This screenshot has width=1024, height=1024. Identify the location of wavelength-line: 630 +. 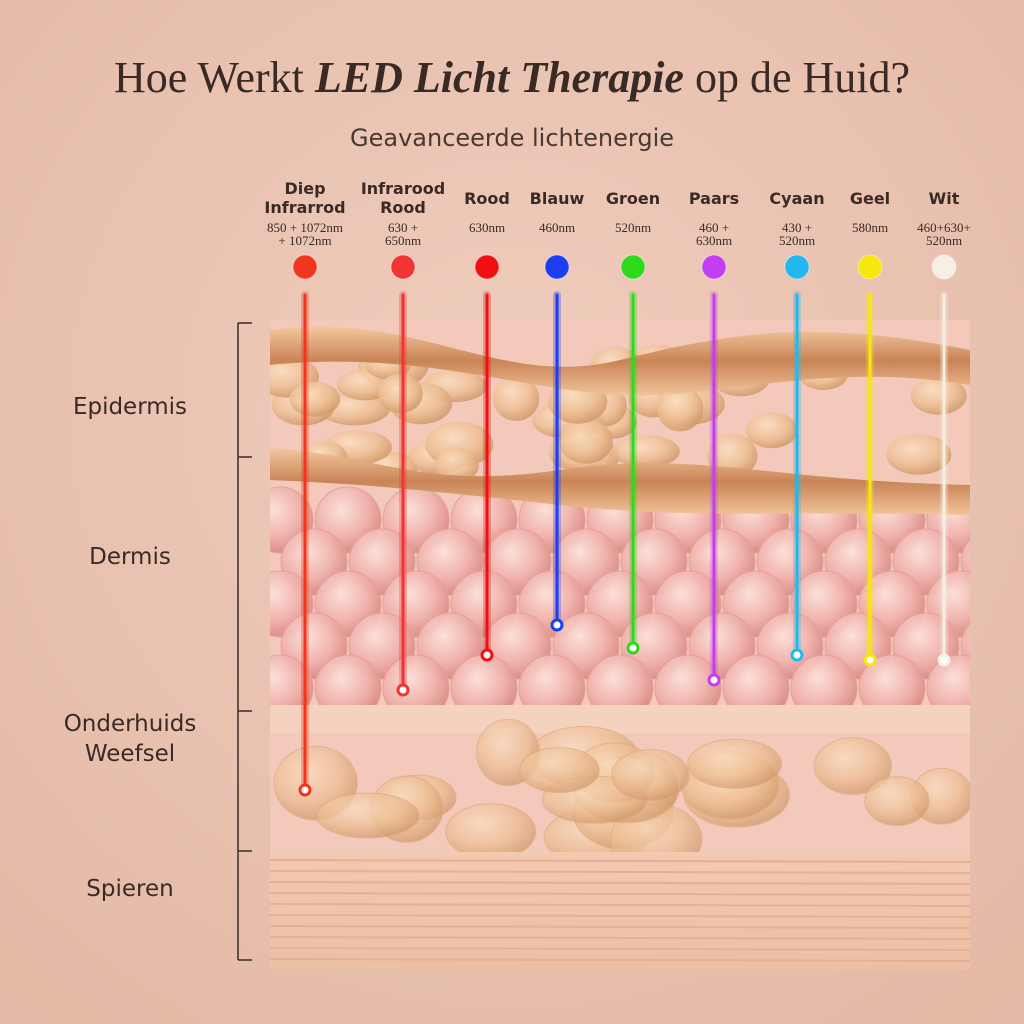
(403, 227).